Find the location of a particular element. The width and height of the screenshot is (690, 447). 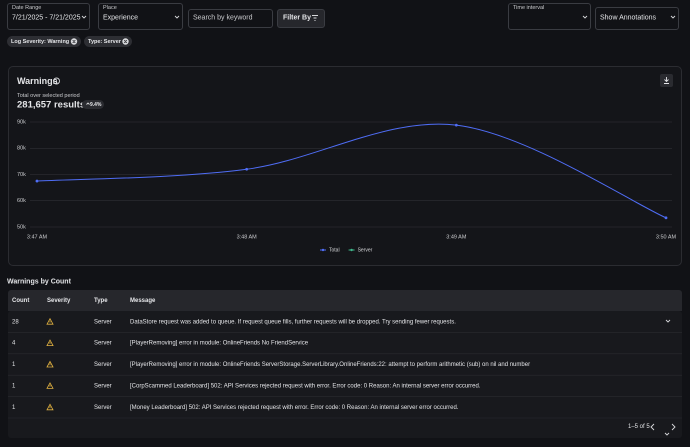

time-interval is located at coordinates (549, 16).